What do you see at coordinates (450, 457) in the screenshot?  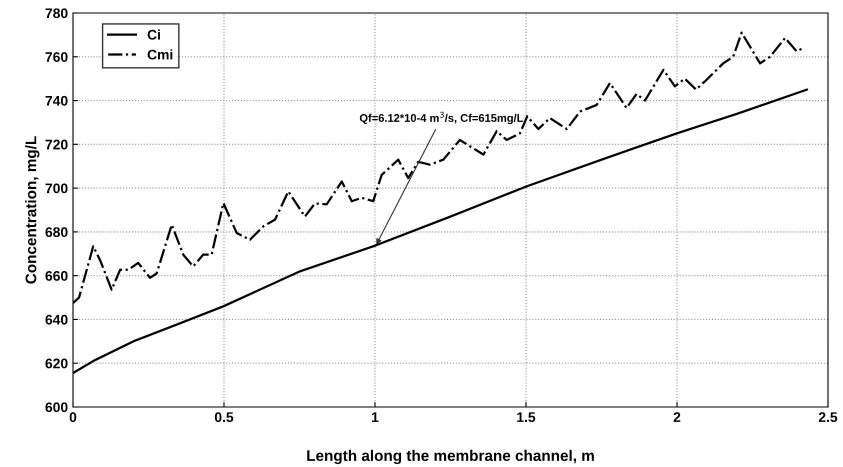 I see `x-axis-title: Length along the membrane channel, m` at bounding box center [450, 457].